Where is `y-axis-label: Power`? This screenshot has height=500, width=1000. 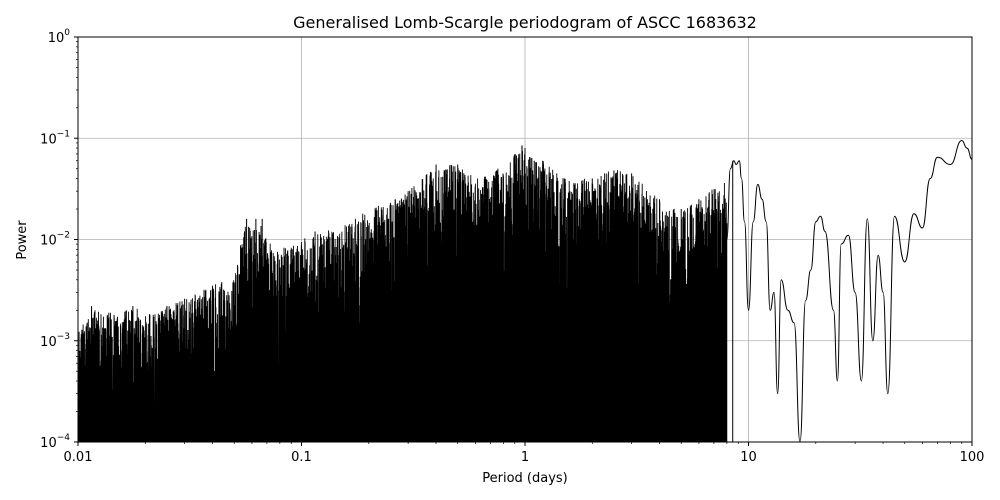 y-axis-label: Power is located at coordinates (22, 240).